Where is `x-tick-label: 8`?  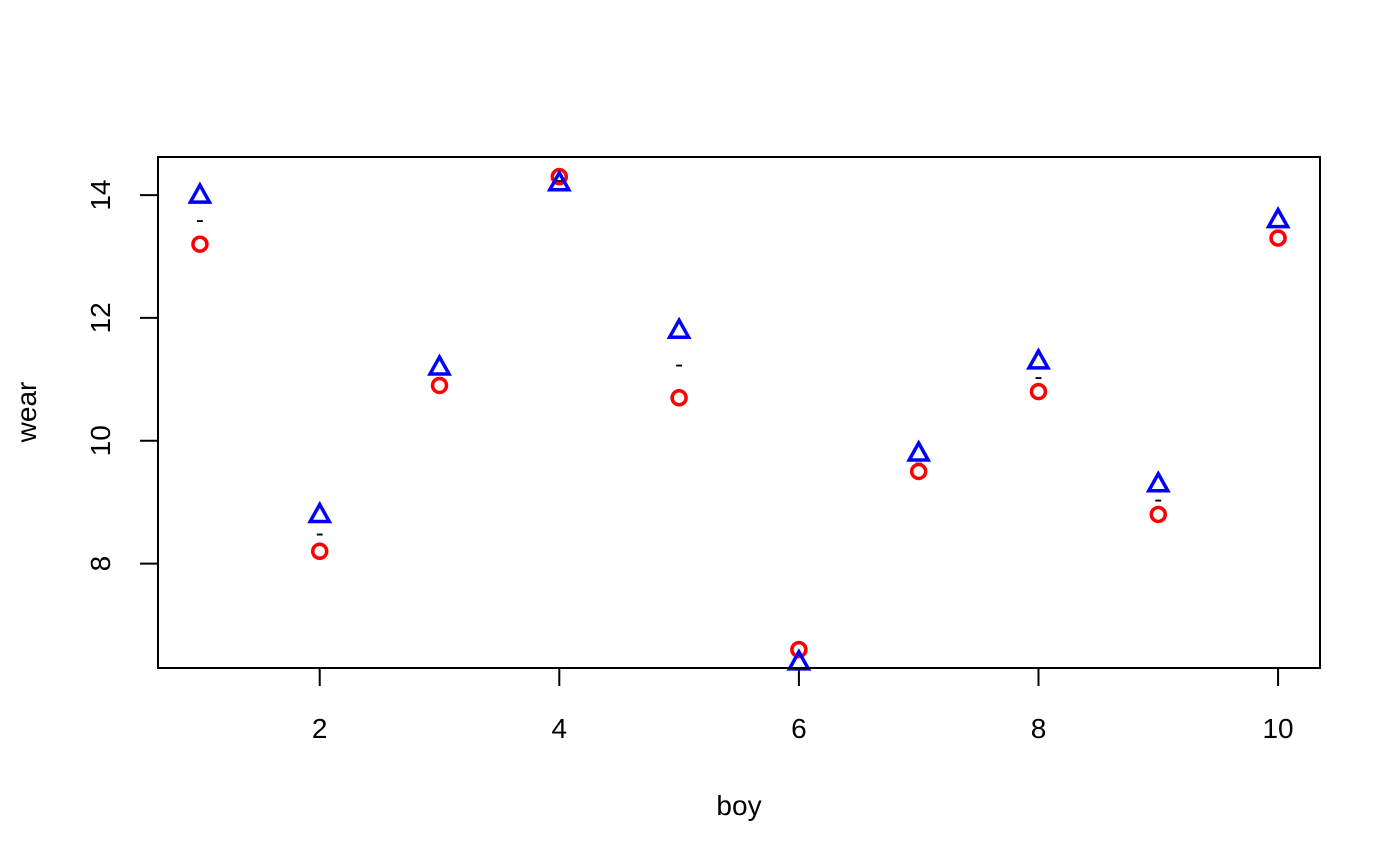
x-tick-label: 8 is located at coordinates (1039, 728).